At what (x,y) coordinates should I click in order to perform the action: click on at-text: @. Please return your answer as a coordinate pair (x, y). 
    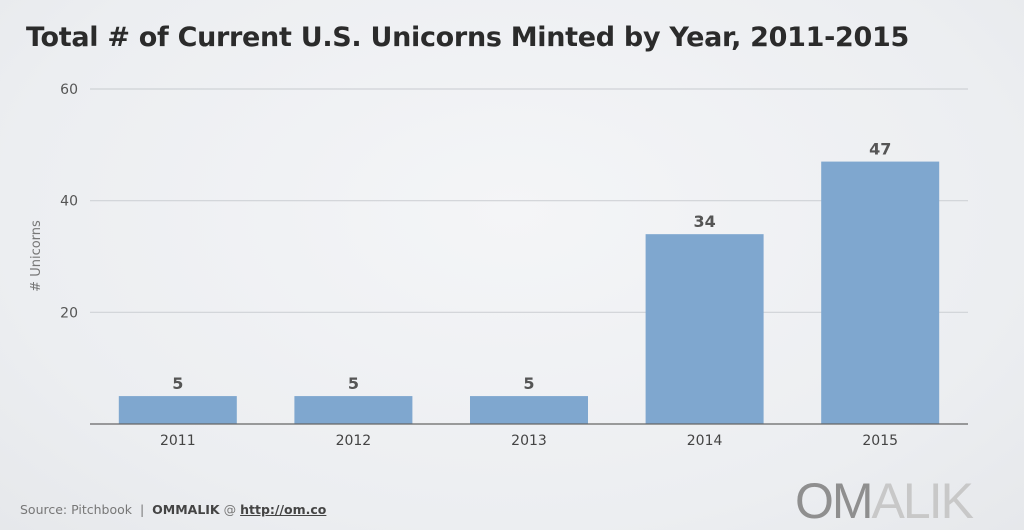
    Looking at the image, I should click on (230, 509).